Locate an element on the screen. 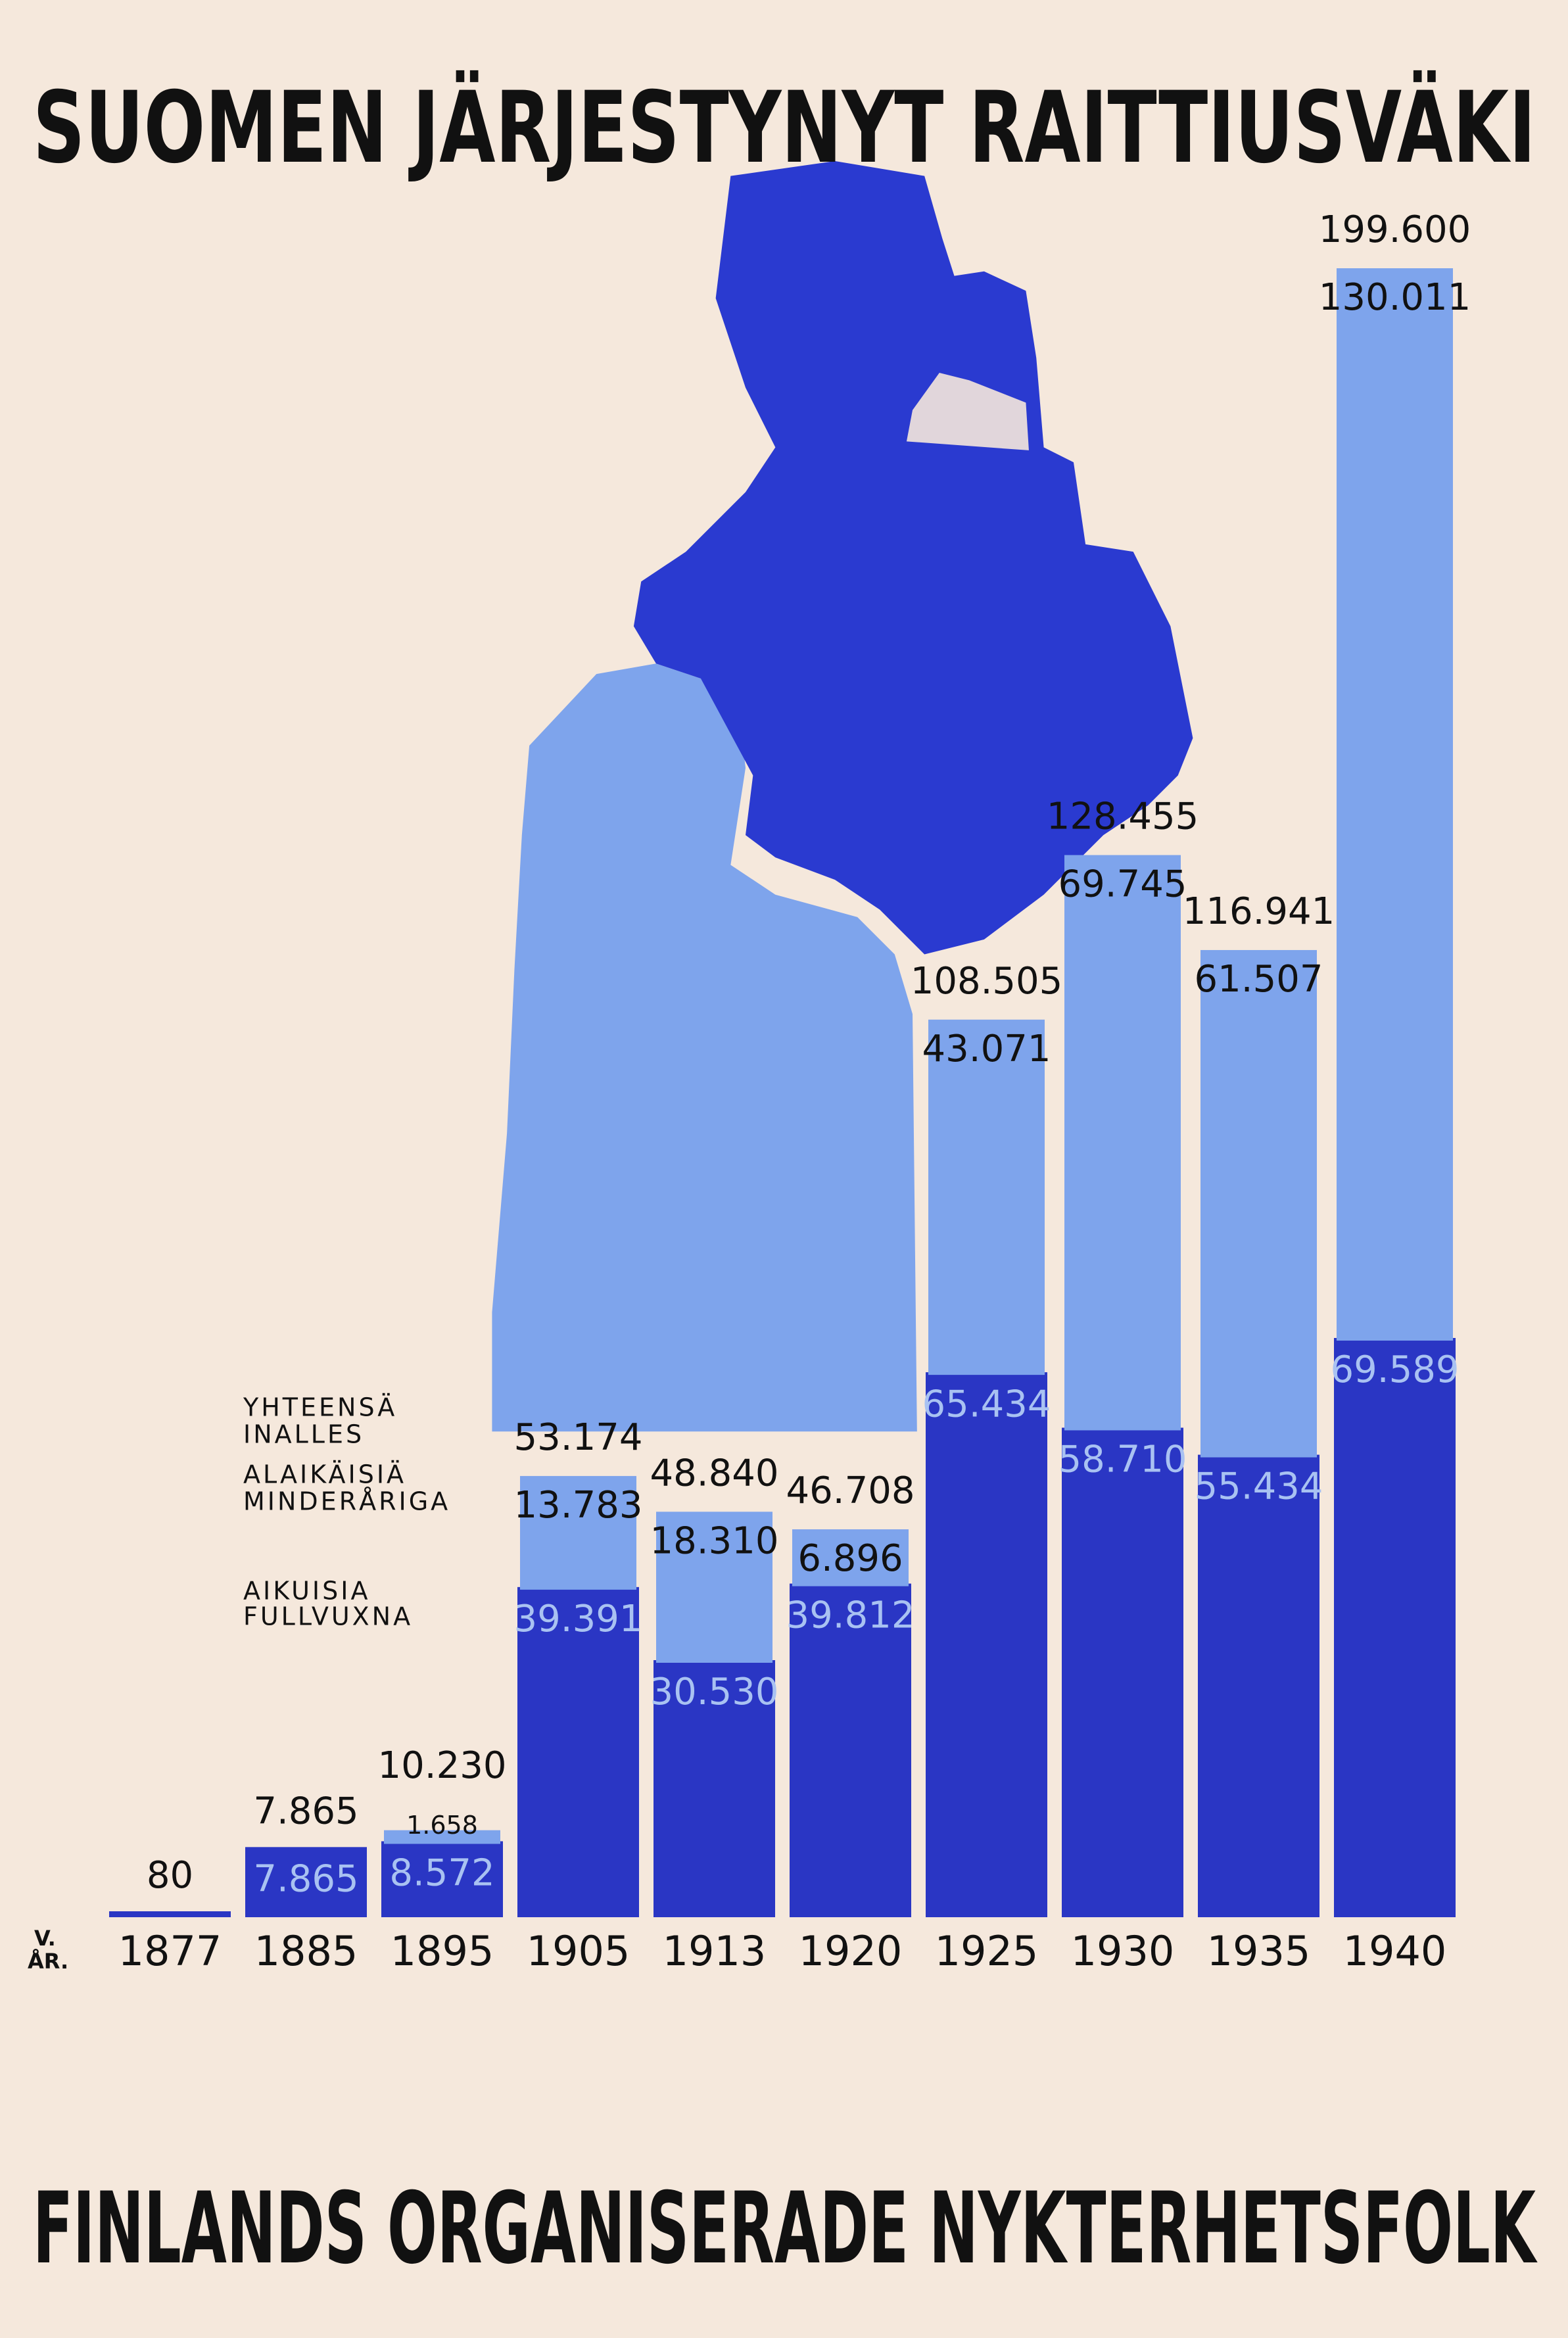 This screenshot has height=2338, width=1568. minor-label: 130.011 is located at coordinates (1395, 298).